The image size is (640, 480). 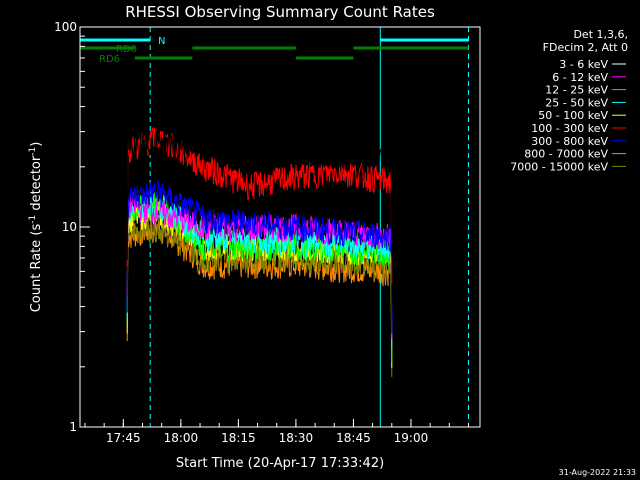 What do you see at coordinates (65, 27) in the screenshot?
I see `y-tick-label: 100` at bounding box center [65, 27].